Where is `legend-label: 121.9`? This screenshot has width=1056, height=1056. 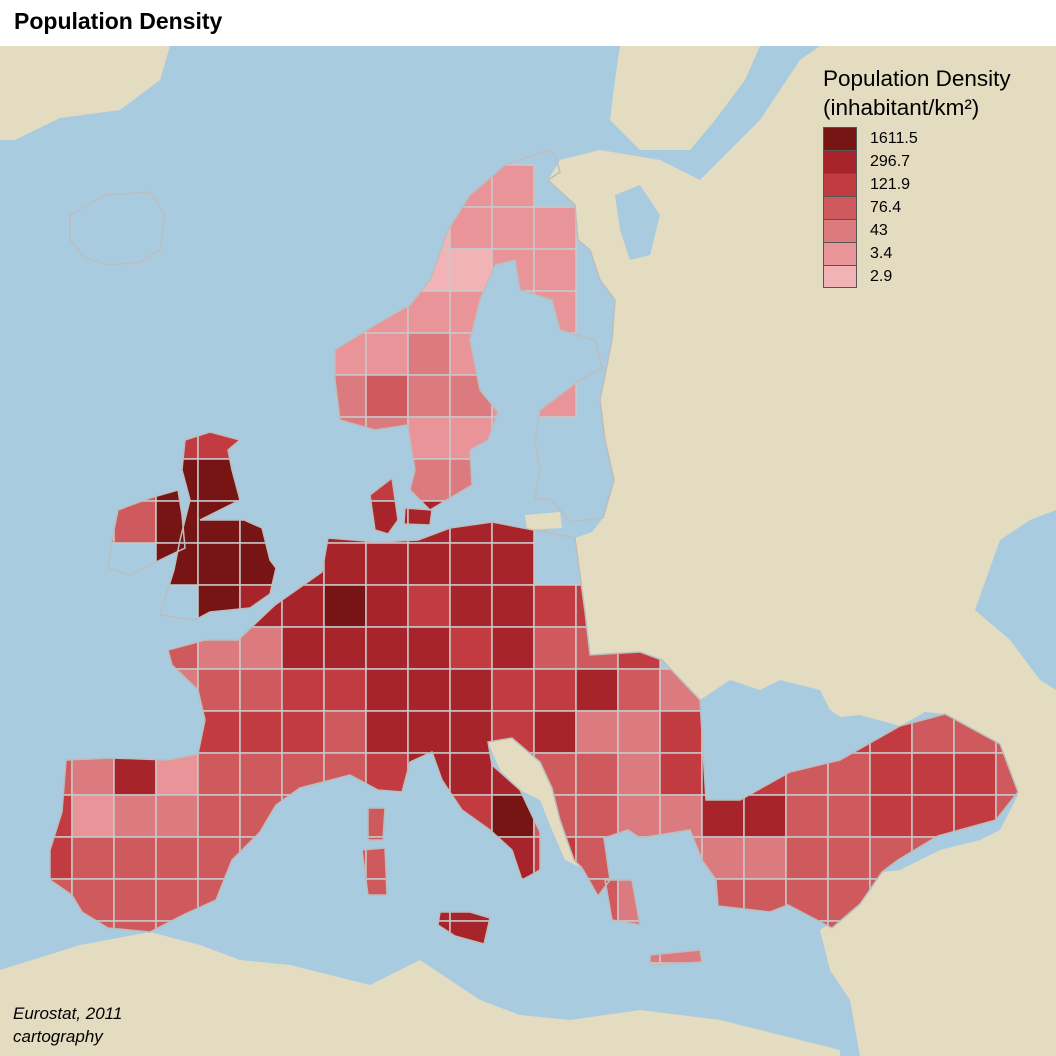 legend-label: 121.9 is located at coordinates (890, 184).